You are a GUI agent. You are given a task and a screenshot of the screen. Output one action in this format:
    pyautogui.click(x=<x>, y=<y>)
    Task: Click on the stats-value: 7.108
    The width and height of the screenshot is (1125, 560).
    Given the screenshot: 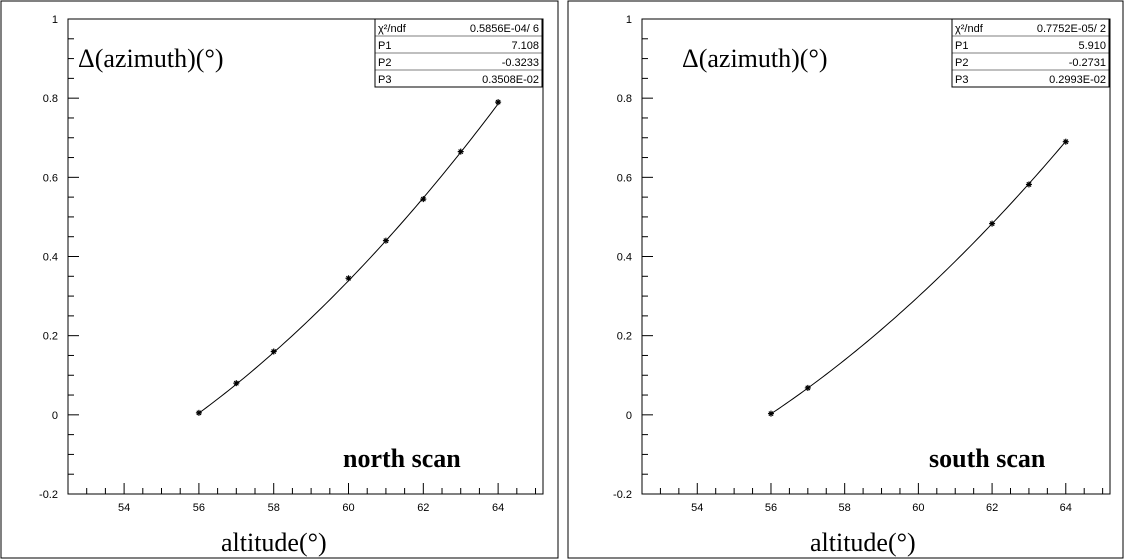 What is the action you would take?
    pyautogui.click(x=525, y=46)
    